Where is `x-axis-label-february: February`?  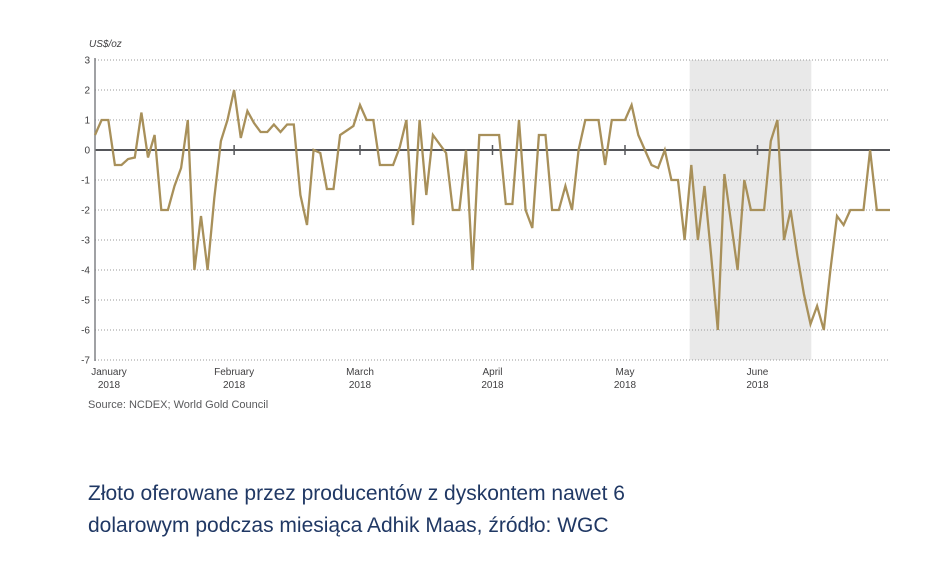
x-axis-label-february: February is located at coordinates (234, 372).